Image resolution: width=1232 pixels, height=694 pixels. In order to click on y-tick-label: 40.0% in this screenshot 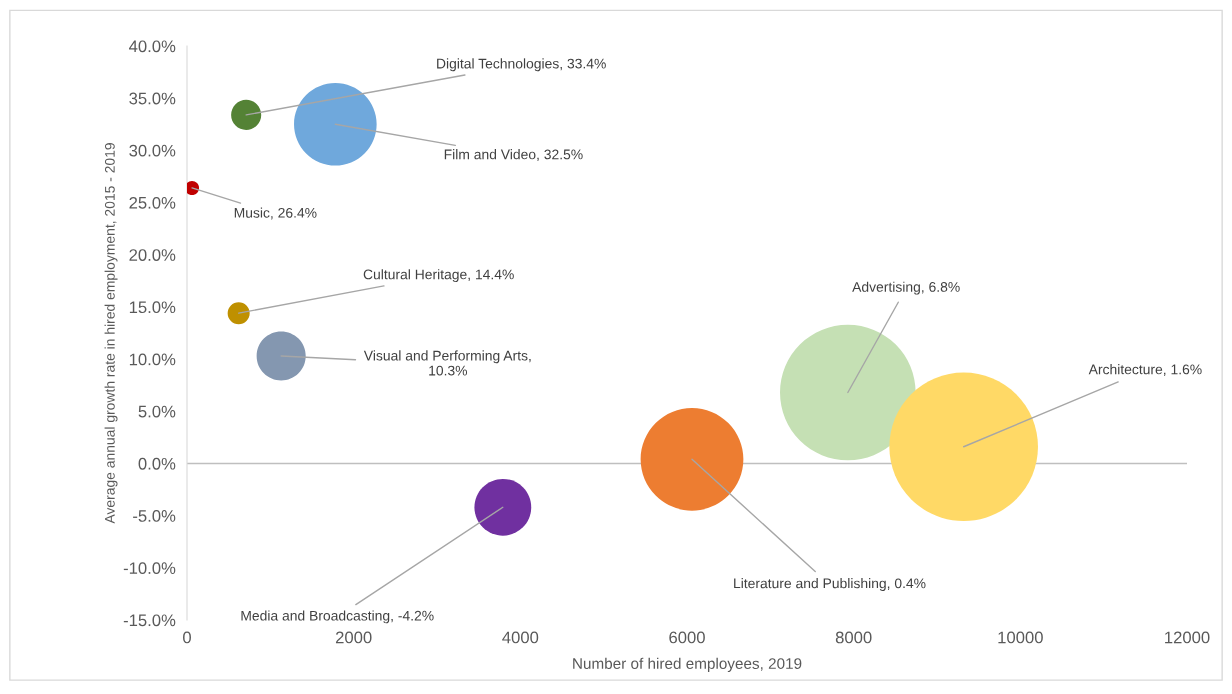, I will do `click(152, 46)`.